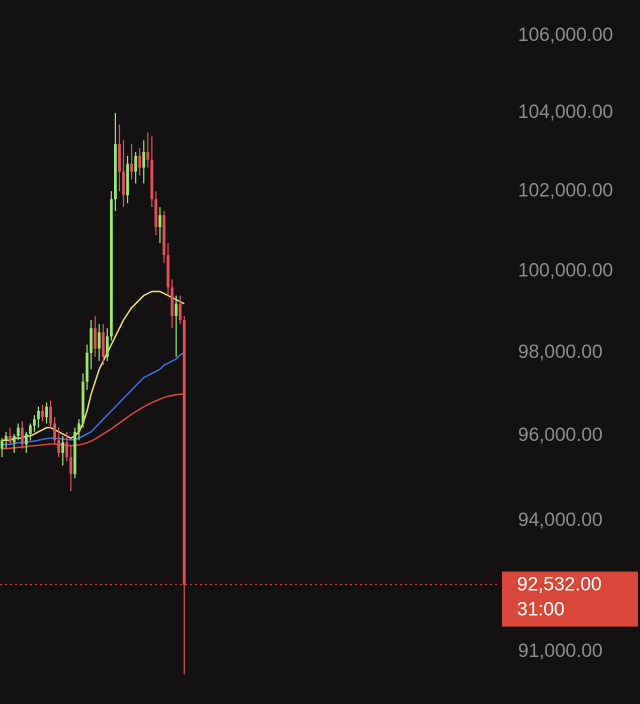  What do you see at coordinates (565, 112) in the screenshot?
I see `y-tick-label: 104,000.00` at bounding box center [565, 112].